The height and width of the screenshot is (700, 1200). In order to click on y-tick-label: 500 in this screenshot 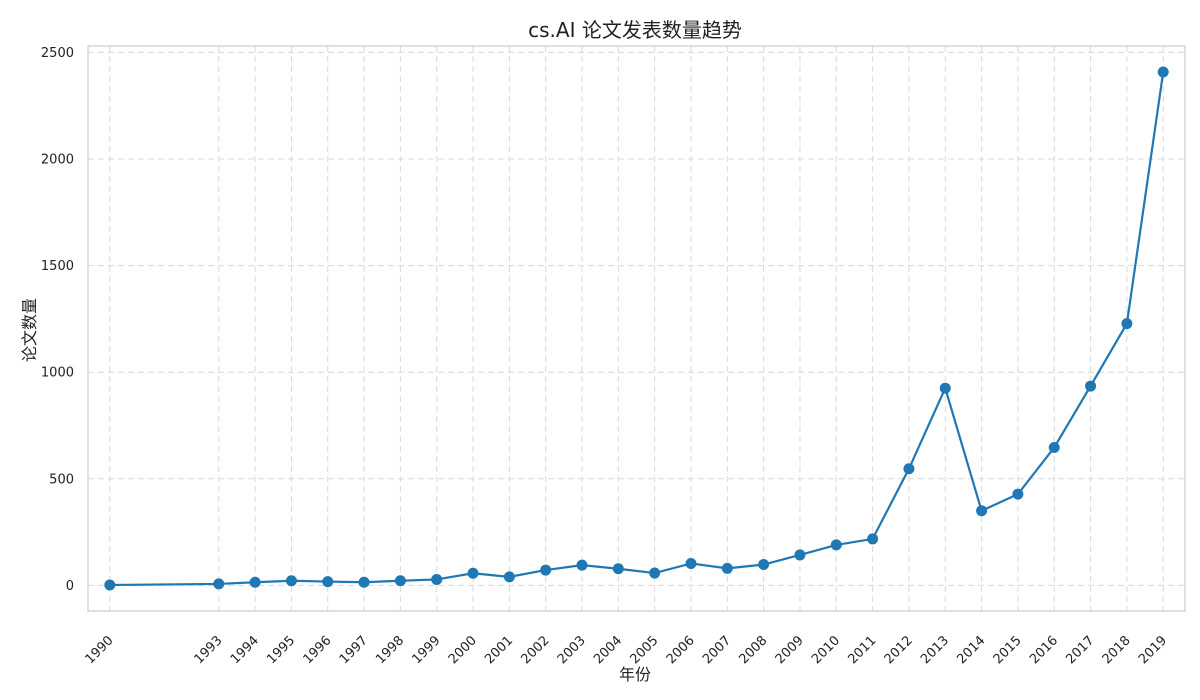, I will do `click(61, 479)`.